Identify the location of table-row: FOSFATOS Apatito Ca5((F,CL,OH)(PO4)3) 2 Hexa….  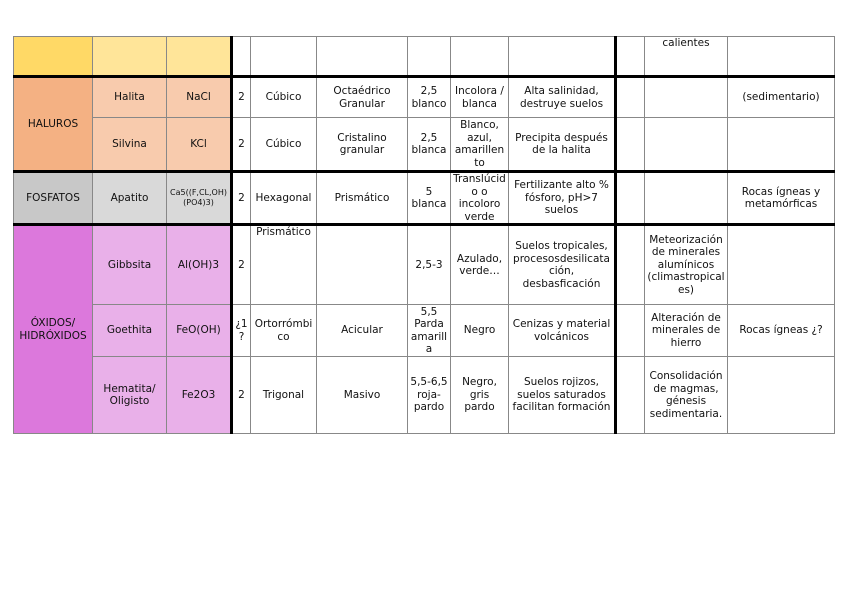
(424, 197).